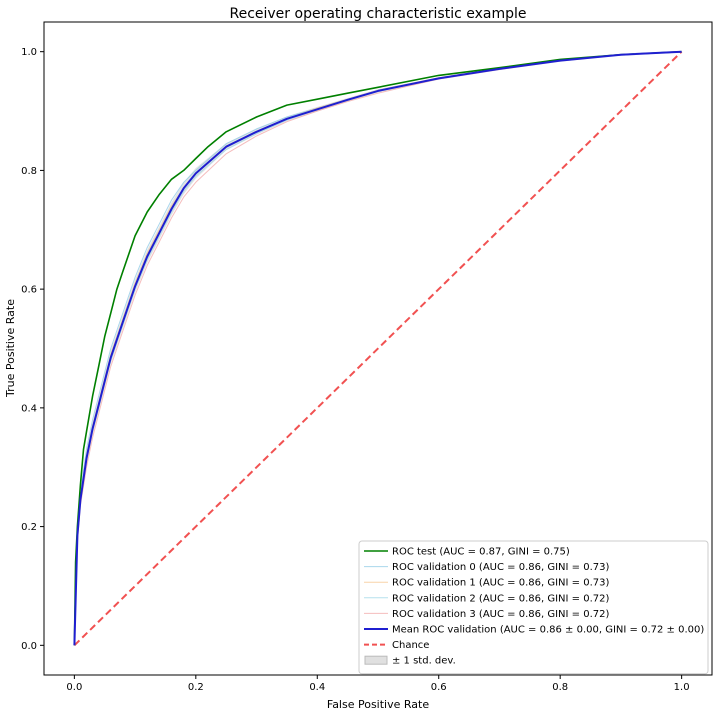 The height and width of the screenshot is (713, 724). I want to click on y-tick-label: 0.4, so click(29, 408).